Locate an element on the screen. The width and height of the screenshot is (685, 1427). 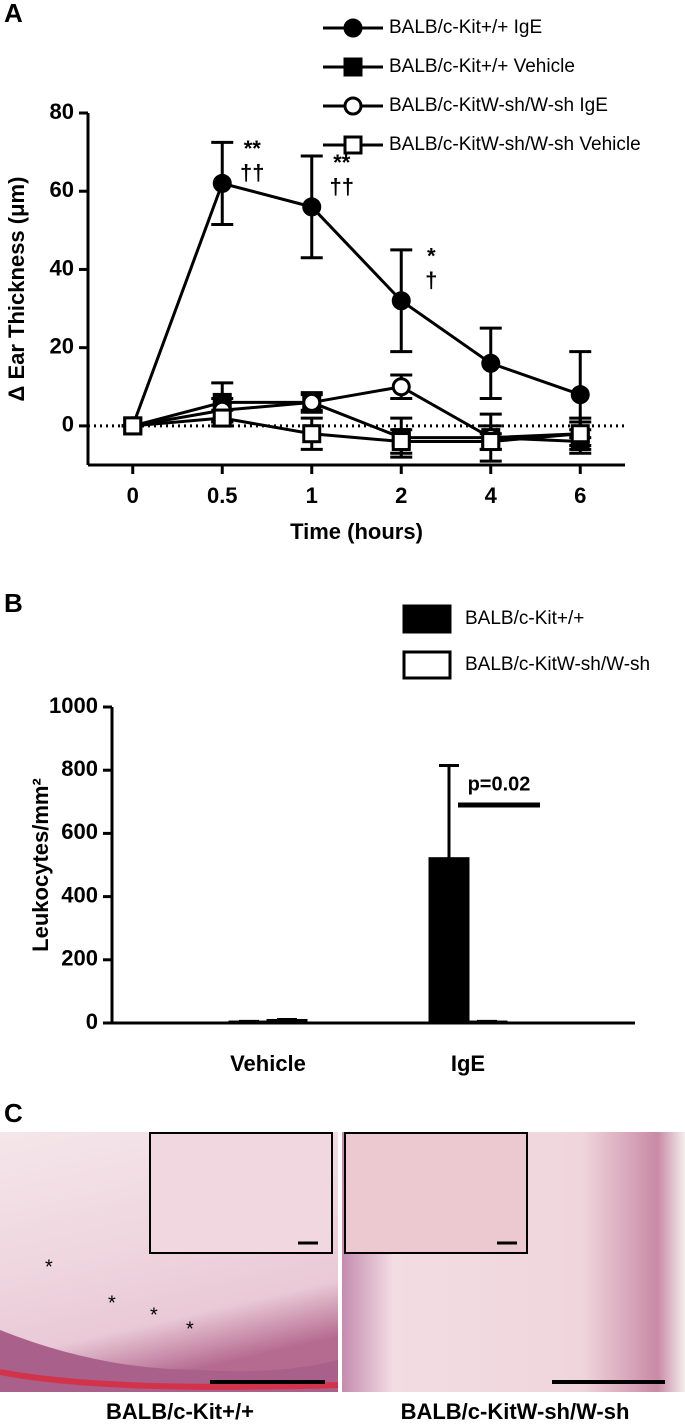
y-tick-label: 20 is located at coordinates (62, 345).